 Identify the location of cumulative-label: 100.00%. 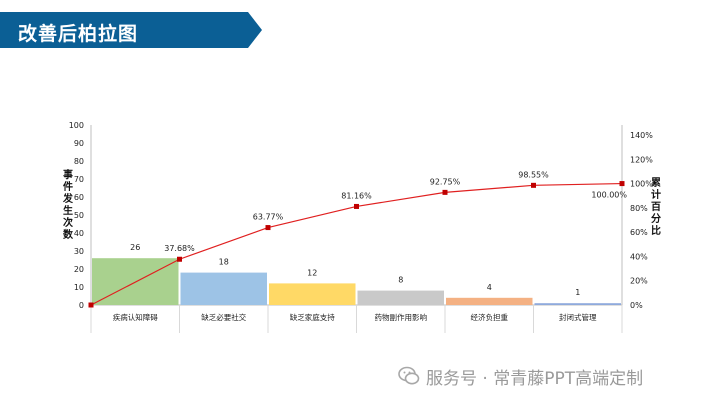
(609, 195).